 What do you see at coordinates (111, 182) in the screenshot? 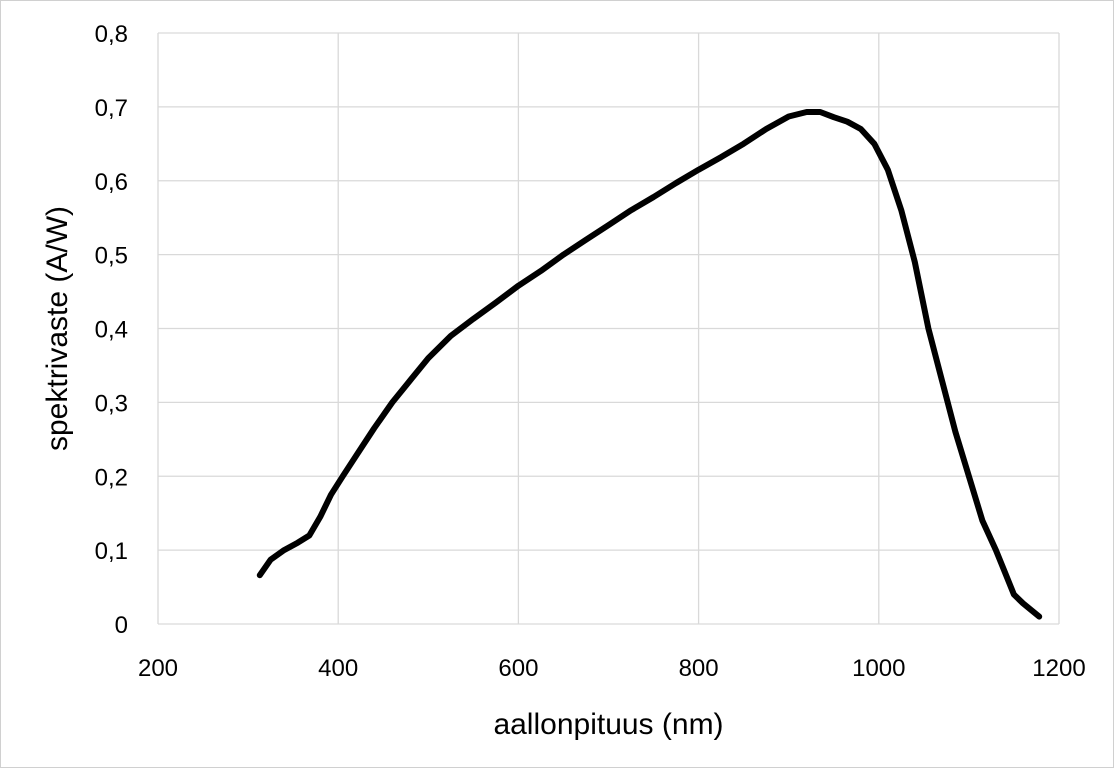
I see `y-tick-label: 0,6` at bounding box center [111, 182].